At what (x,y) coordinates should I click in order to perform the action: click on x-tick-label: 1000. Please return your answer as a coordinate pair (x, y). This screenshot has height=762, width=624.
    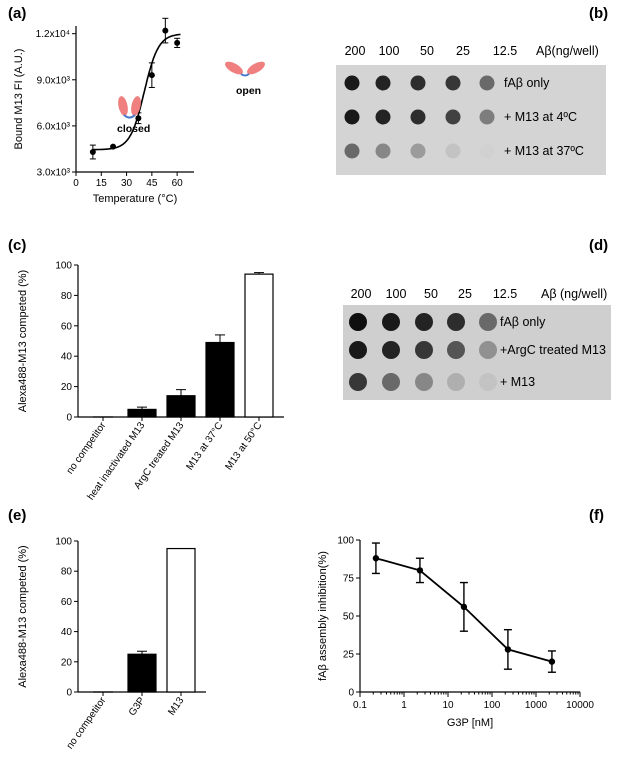
    Looking at the image, I should click on (536, 705).